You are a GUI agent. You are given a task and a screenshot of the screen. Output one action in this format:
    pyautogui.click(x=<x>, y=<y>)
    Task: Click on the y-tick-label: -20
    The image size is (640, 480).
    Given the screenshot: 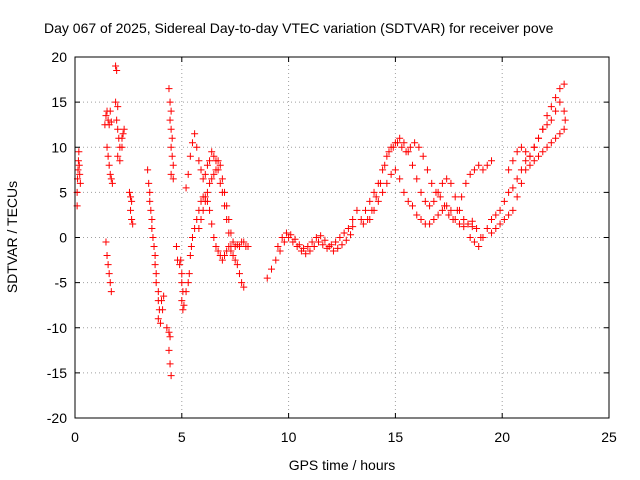 What is the action you would take?
    pyautogui.click(x=57, y=418)
    